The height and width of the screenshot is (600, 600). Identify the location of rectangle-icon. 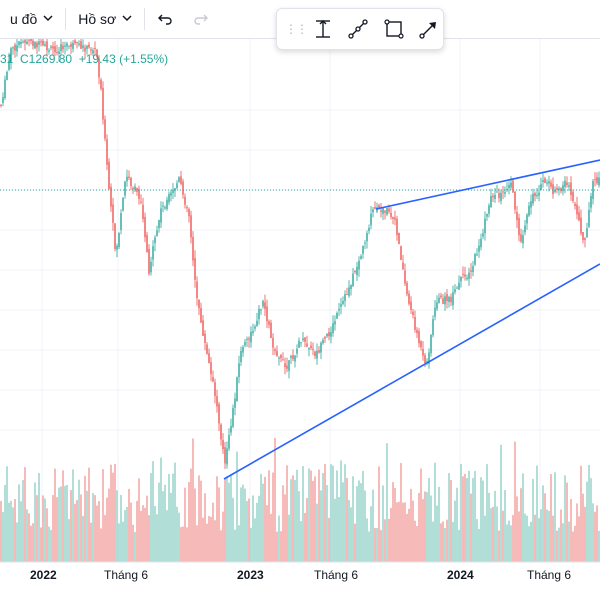
(394, 29).